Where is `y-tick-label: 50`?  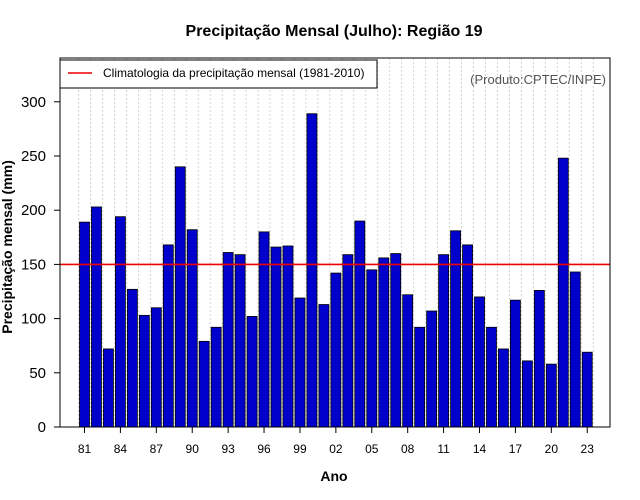 y-tick-label: 50 is located at coordinates (37, 373).